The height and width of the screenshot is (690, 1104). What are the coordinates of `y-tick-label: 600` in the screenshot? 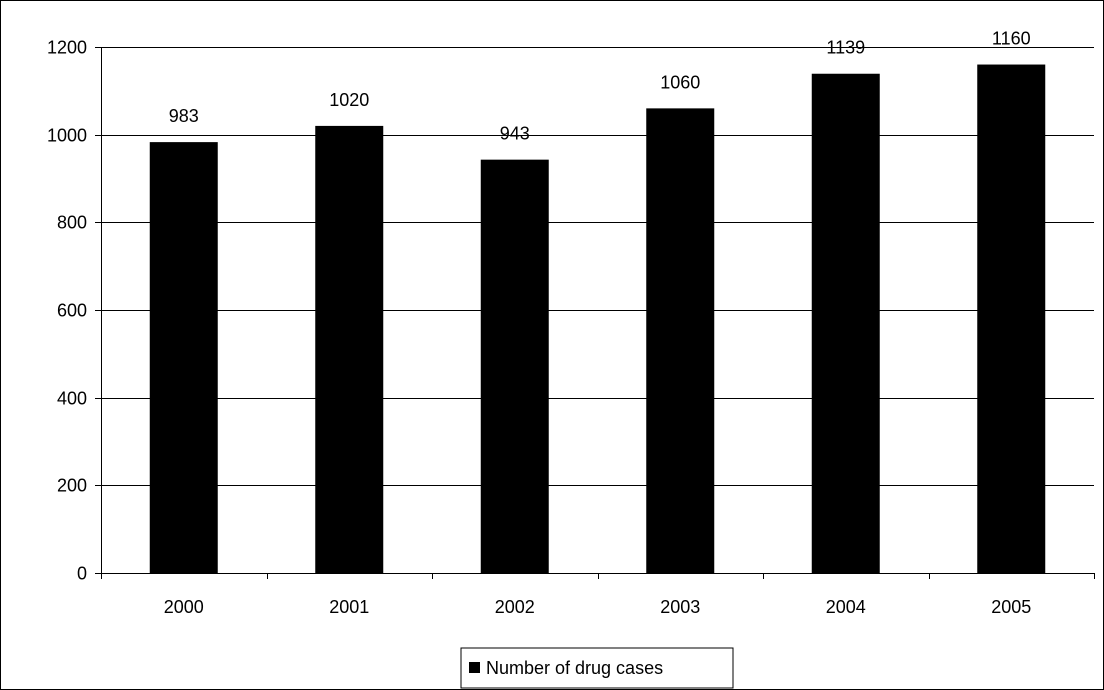 It's located at (72, 311).